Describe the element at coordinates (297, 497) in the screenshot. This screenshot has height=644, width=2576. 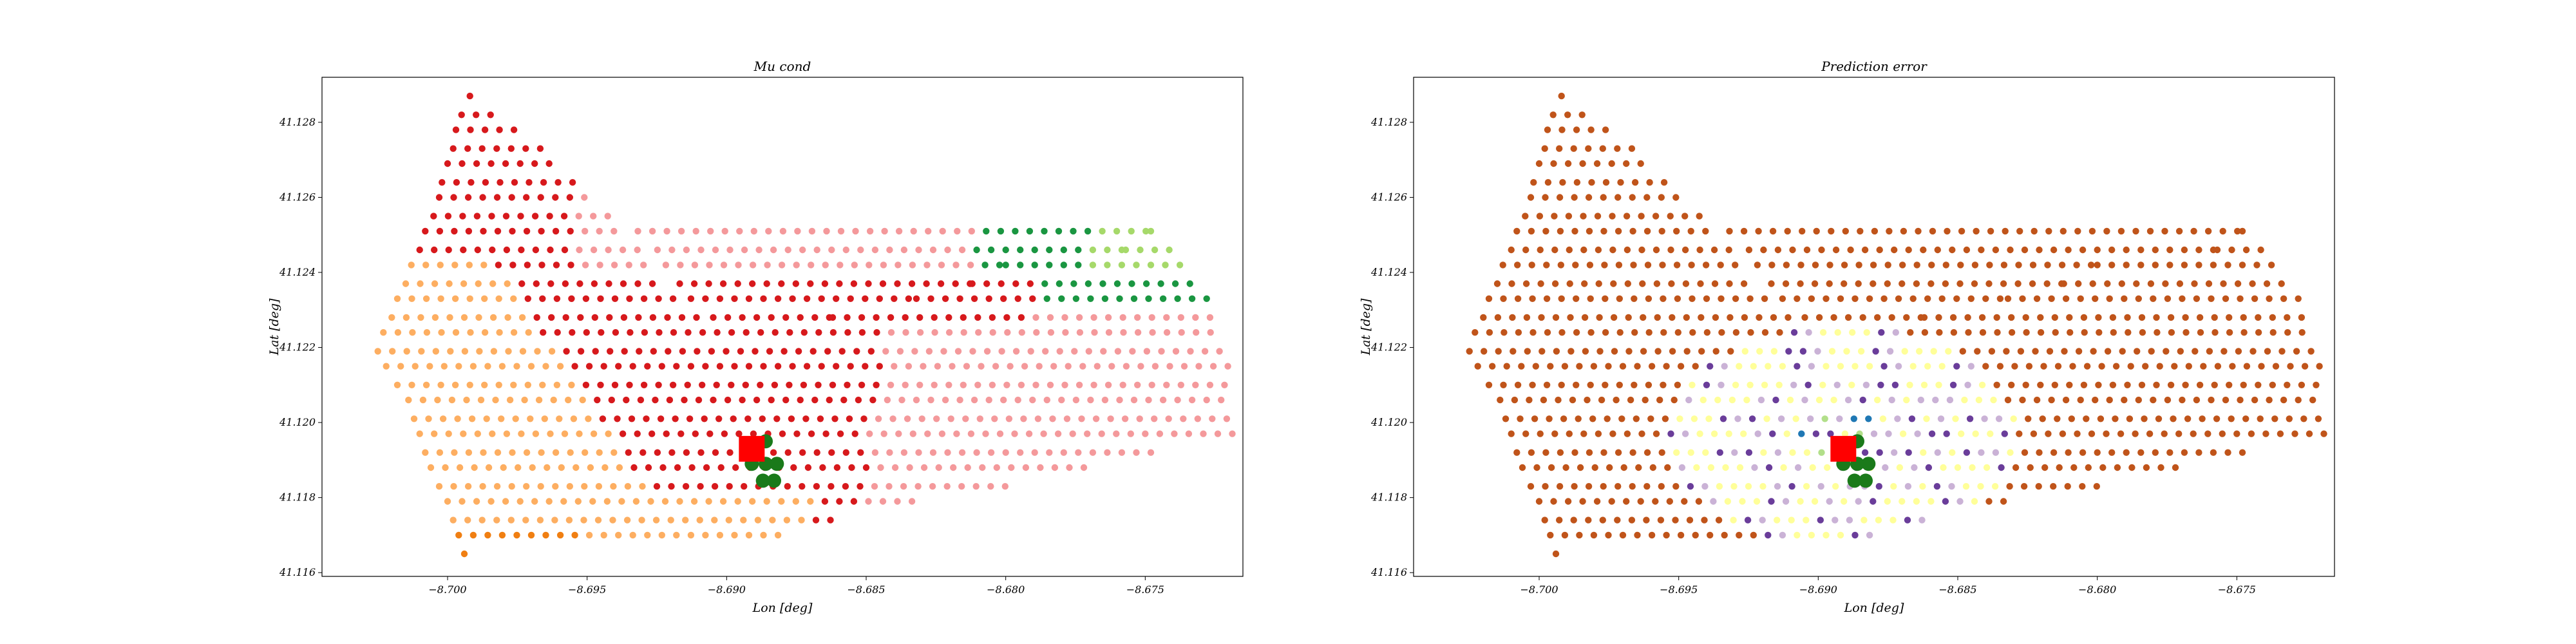
I see `y-tick-label: 41.118` at that location.